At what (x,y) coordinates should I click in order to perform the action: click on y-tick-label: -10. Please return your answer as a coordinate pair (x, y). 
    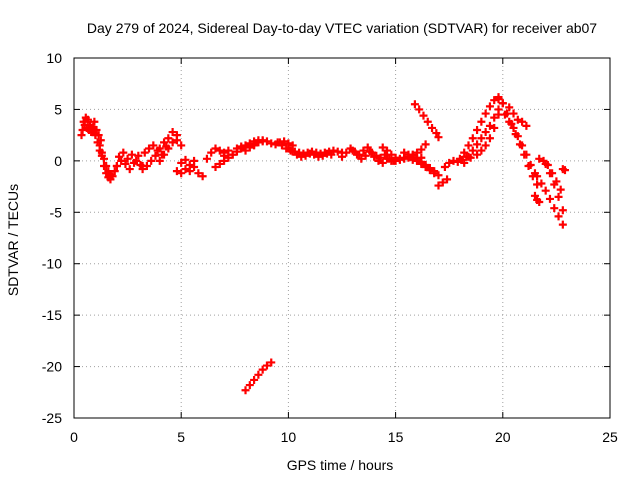
    Looking at the image, I should click on (52, 264).